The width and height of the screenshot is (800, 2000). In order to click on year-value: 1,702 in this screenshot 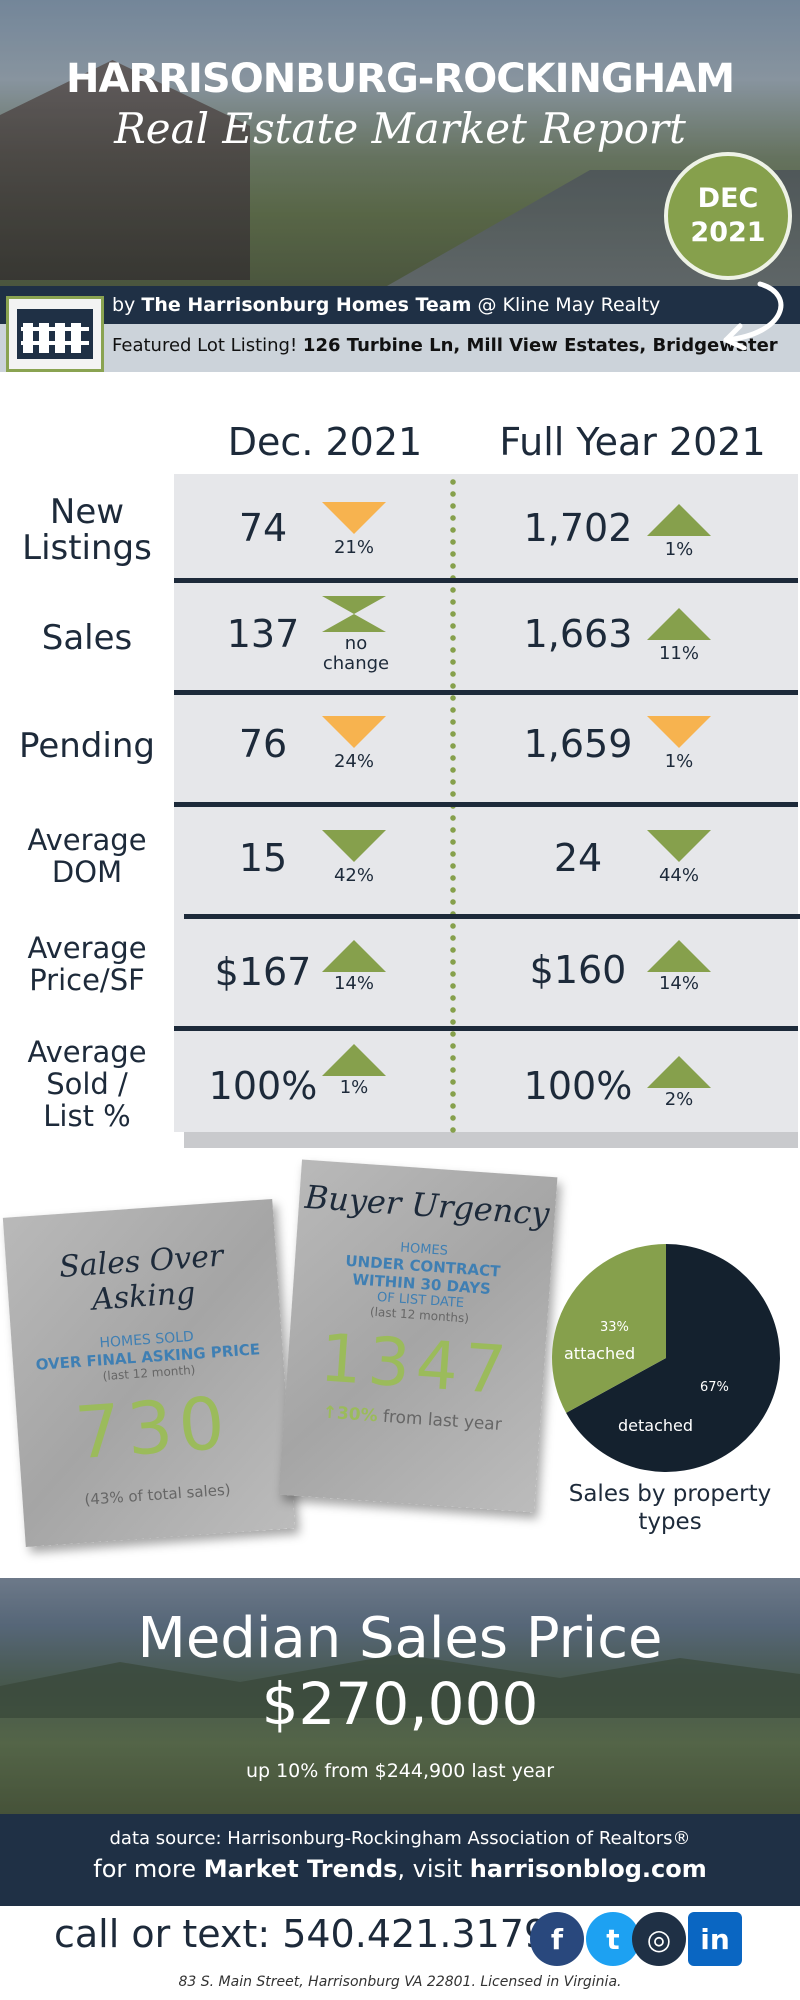, I will do `click(578, 528)`.